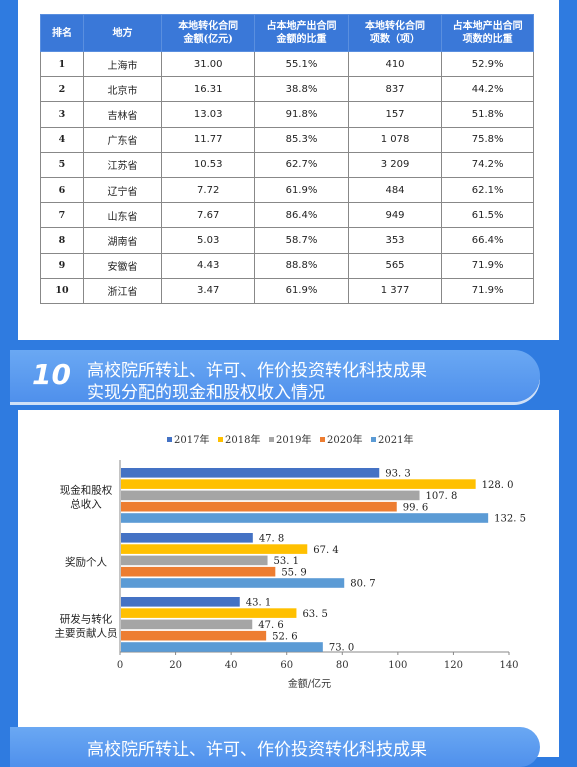 The height and width of the screenshot is (767, 577). I want to click on table-cell: 7.67, so click(208, 215).